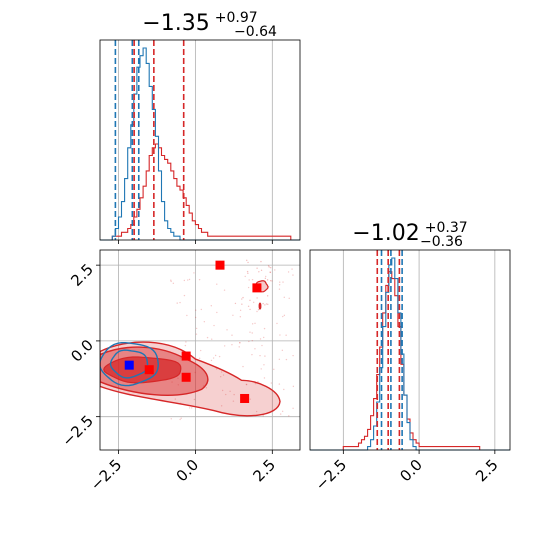 The height and width of the screenshot is (550, 550). I want to click on title-param-1: −1.35 +0.97, so click(199, 23).